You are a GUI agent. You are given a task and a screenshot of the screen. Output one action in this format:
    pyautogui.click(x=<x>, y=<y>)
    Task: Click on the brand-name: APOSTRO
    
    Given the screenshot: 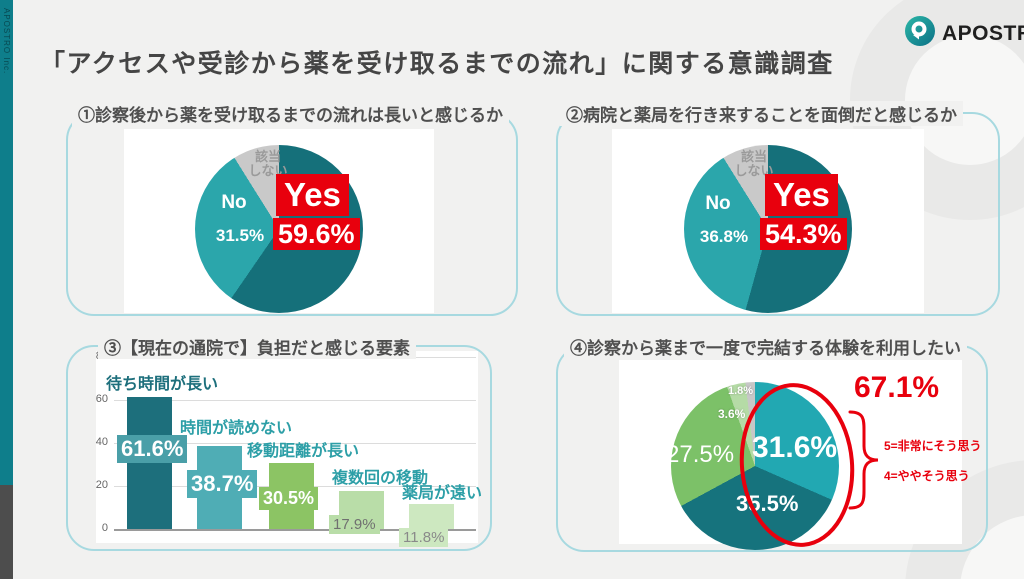 What is the action you would take?
    pyautogui.click(x=983, y=33)
    